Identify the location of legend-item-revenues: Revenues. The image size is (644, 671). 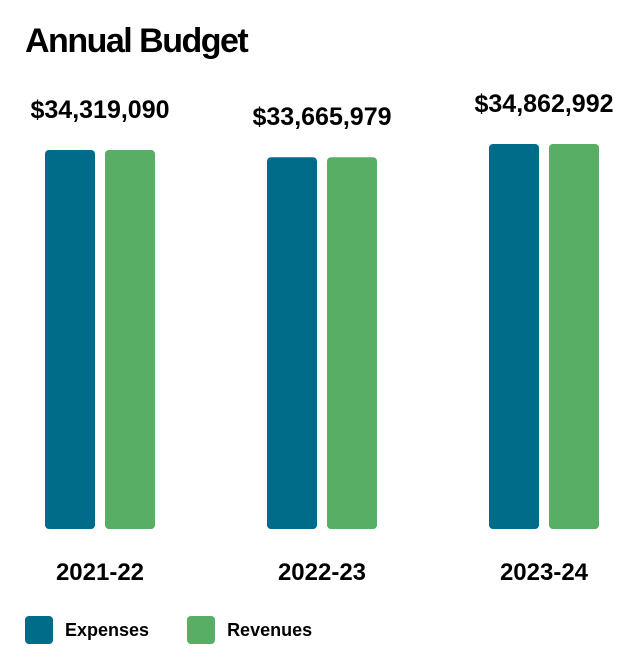
(249, 630).